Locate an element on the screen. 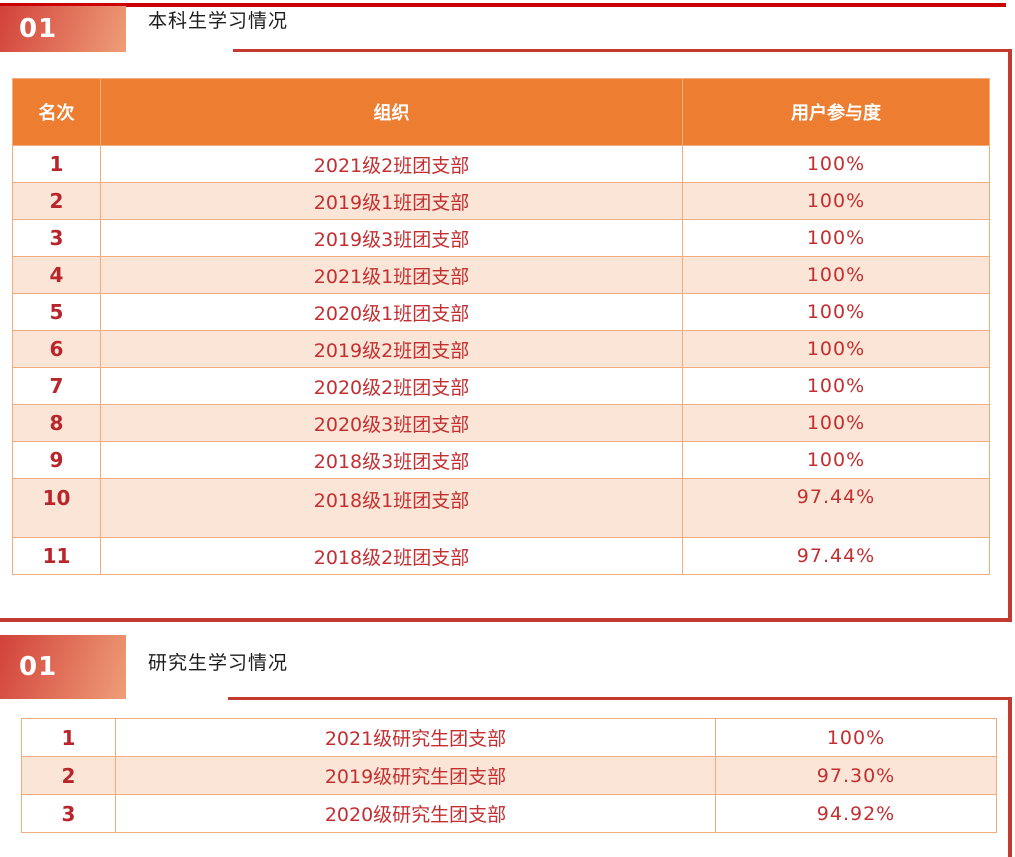 This screenshot has height=857, width=1015. cell-rank: 8 is located at coordinates (56, 423).